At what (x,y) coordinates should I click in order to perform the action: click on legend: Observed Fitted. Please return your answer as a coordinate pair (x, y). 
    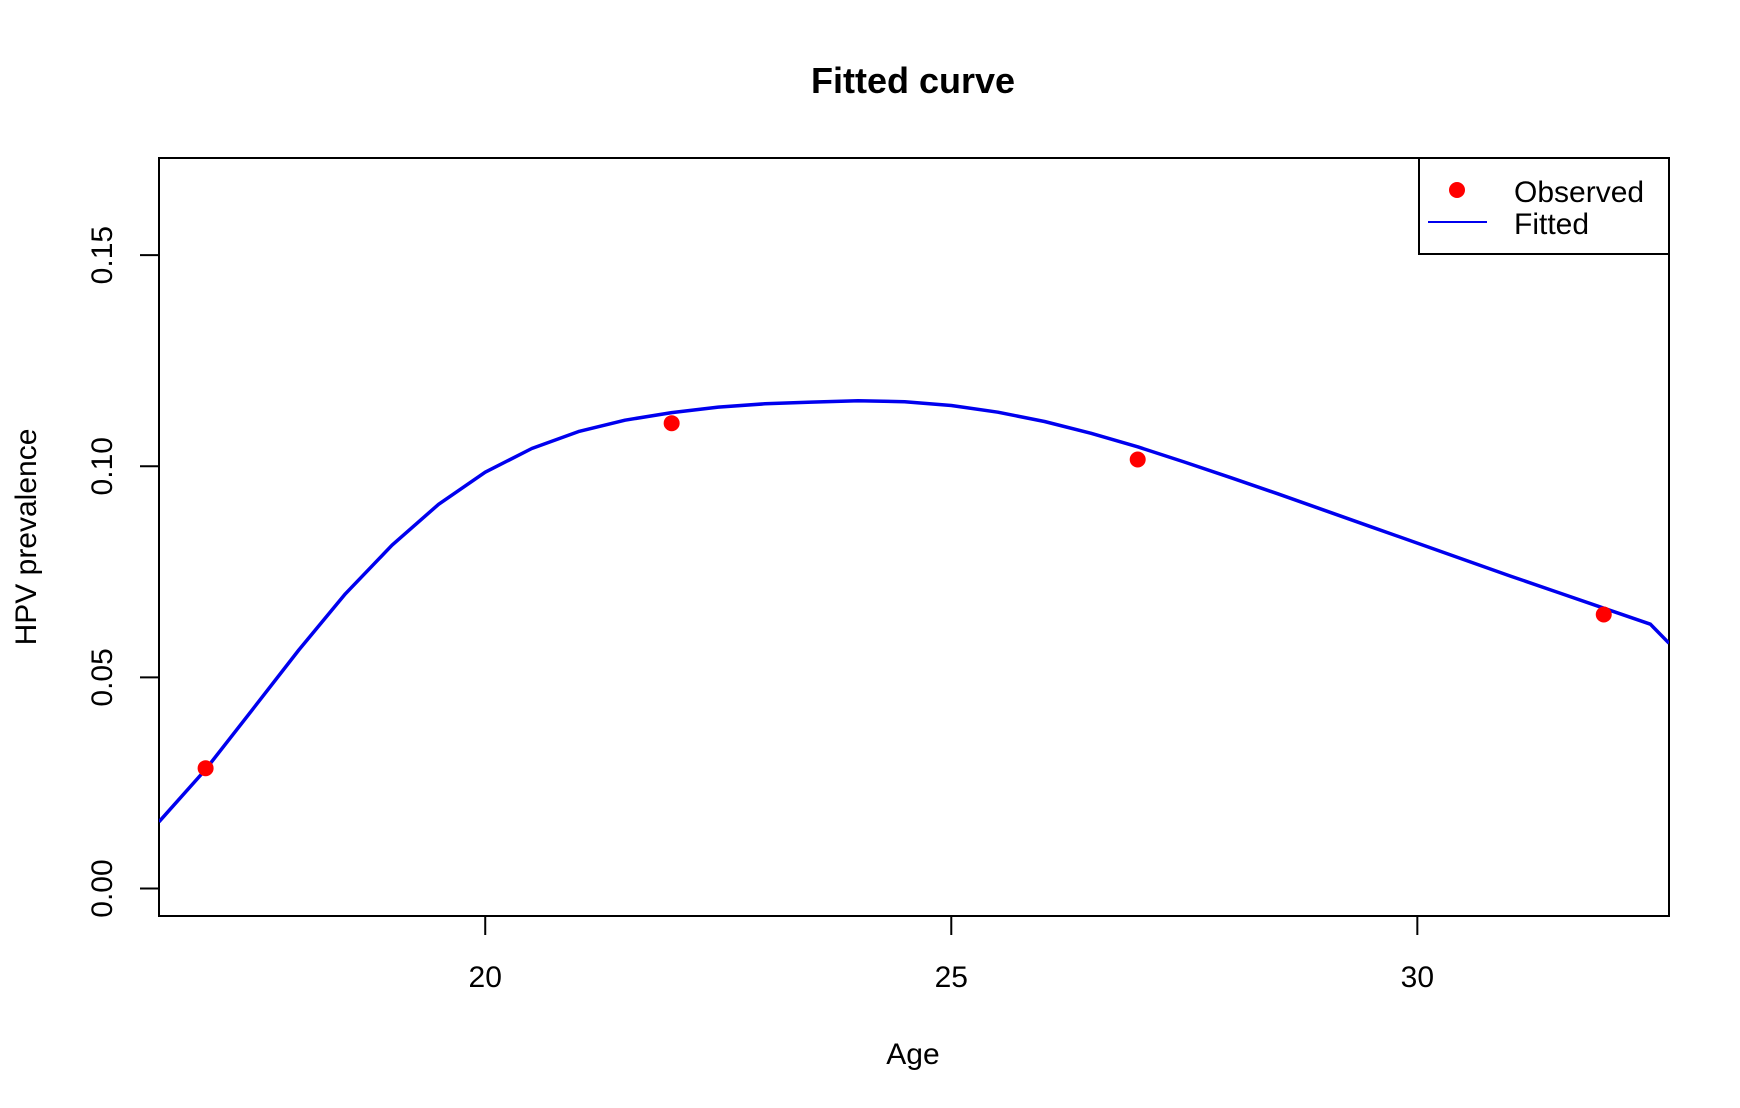
    Looking at the image, I should click on (1544, 206).